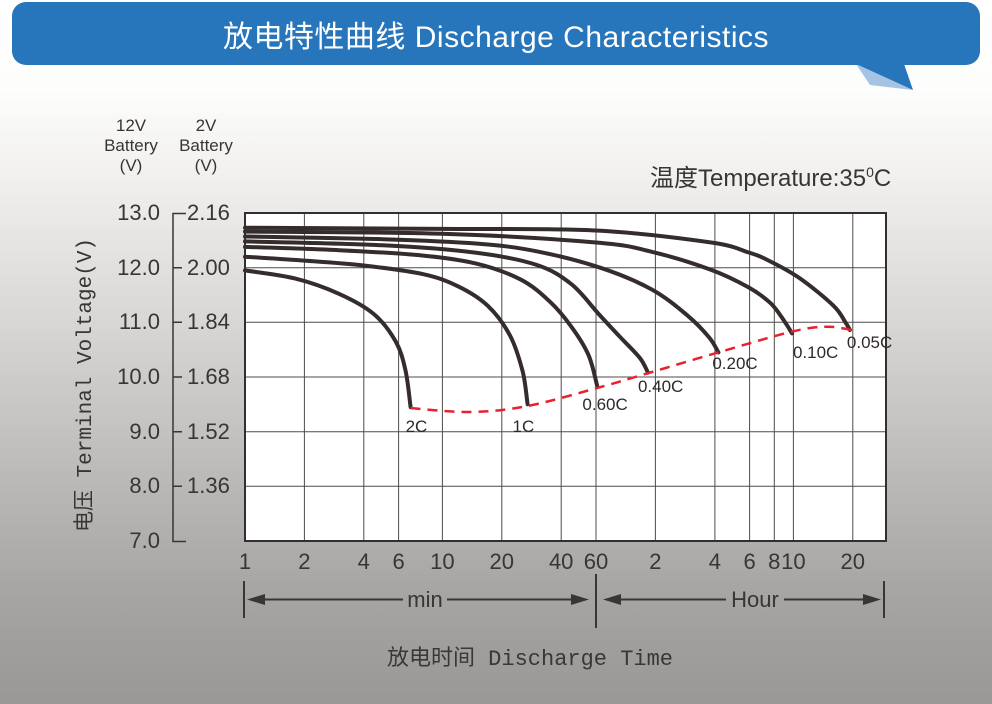  What do you see at coordinates (882, 178) in the screenshot?
I see `temperature-unit: C` at bounding box center [882, 178].